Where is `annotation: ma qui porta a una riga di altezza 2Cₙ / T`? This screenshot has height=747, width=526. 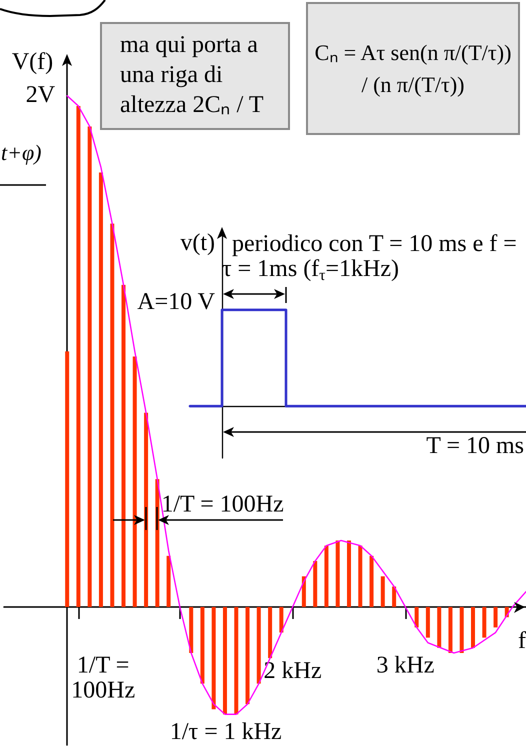
annotation: ma qui porta a una riga di altezza 2Cₙ / T is located at coordinates (192, 75).